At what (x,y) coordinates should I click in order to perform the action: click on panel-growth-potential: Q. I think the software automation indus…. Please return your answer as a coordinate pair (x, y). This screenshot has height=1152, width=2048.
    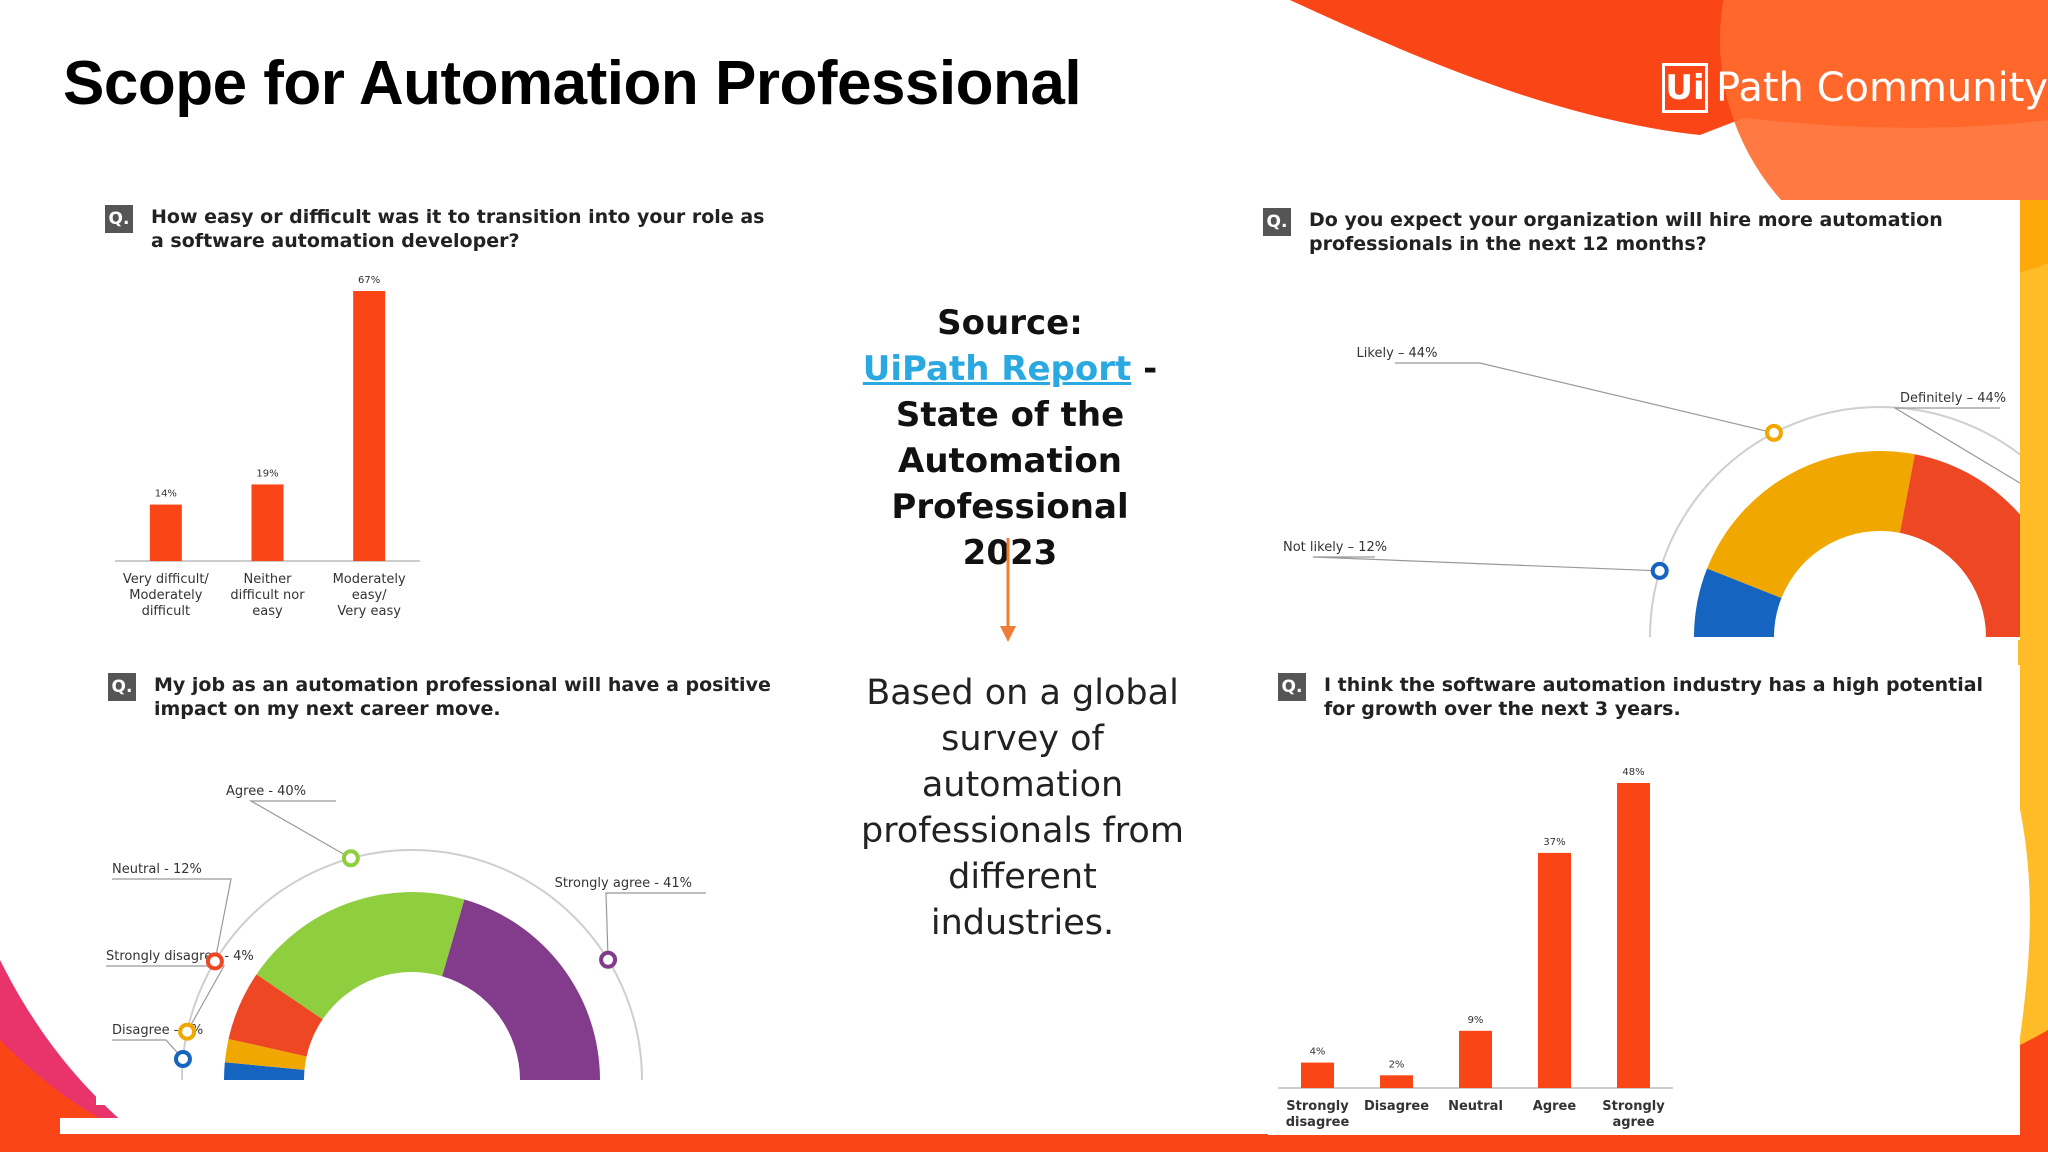
    Looking at the image, I should click on (1644, 900).